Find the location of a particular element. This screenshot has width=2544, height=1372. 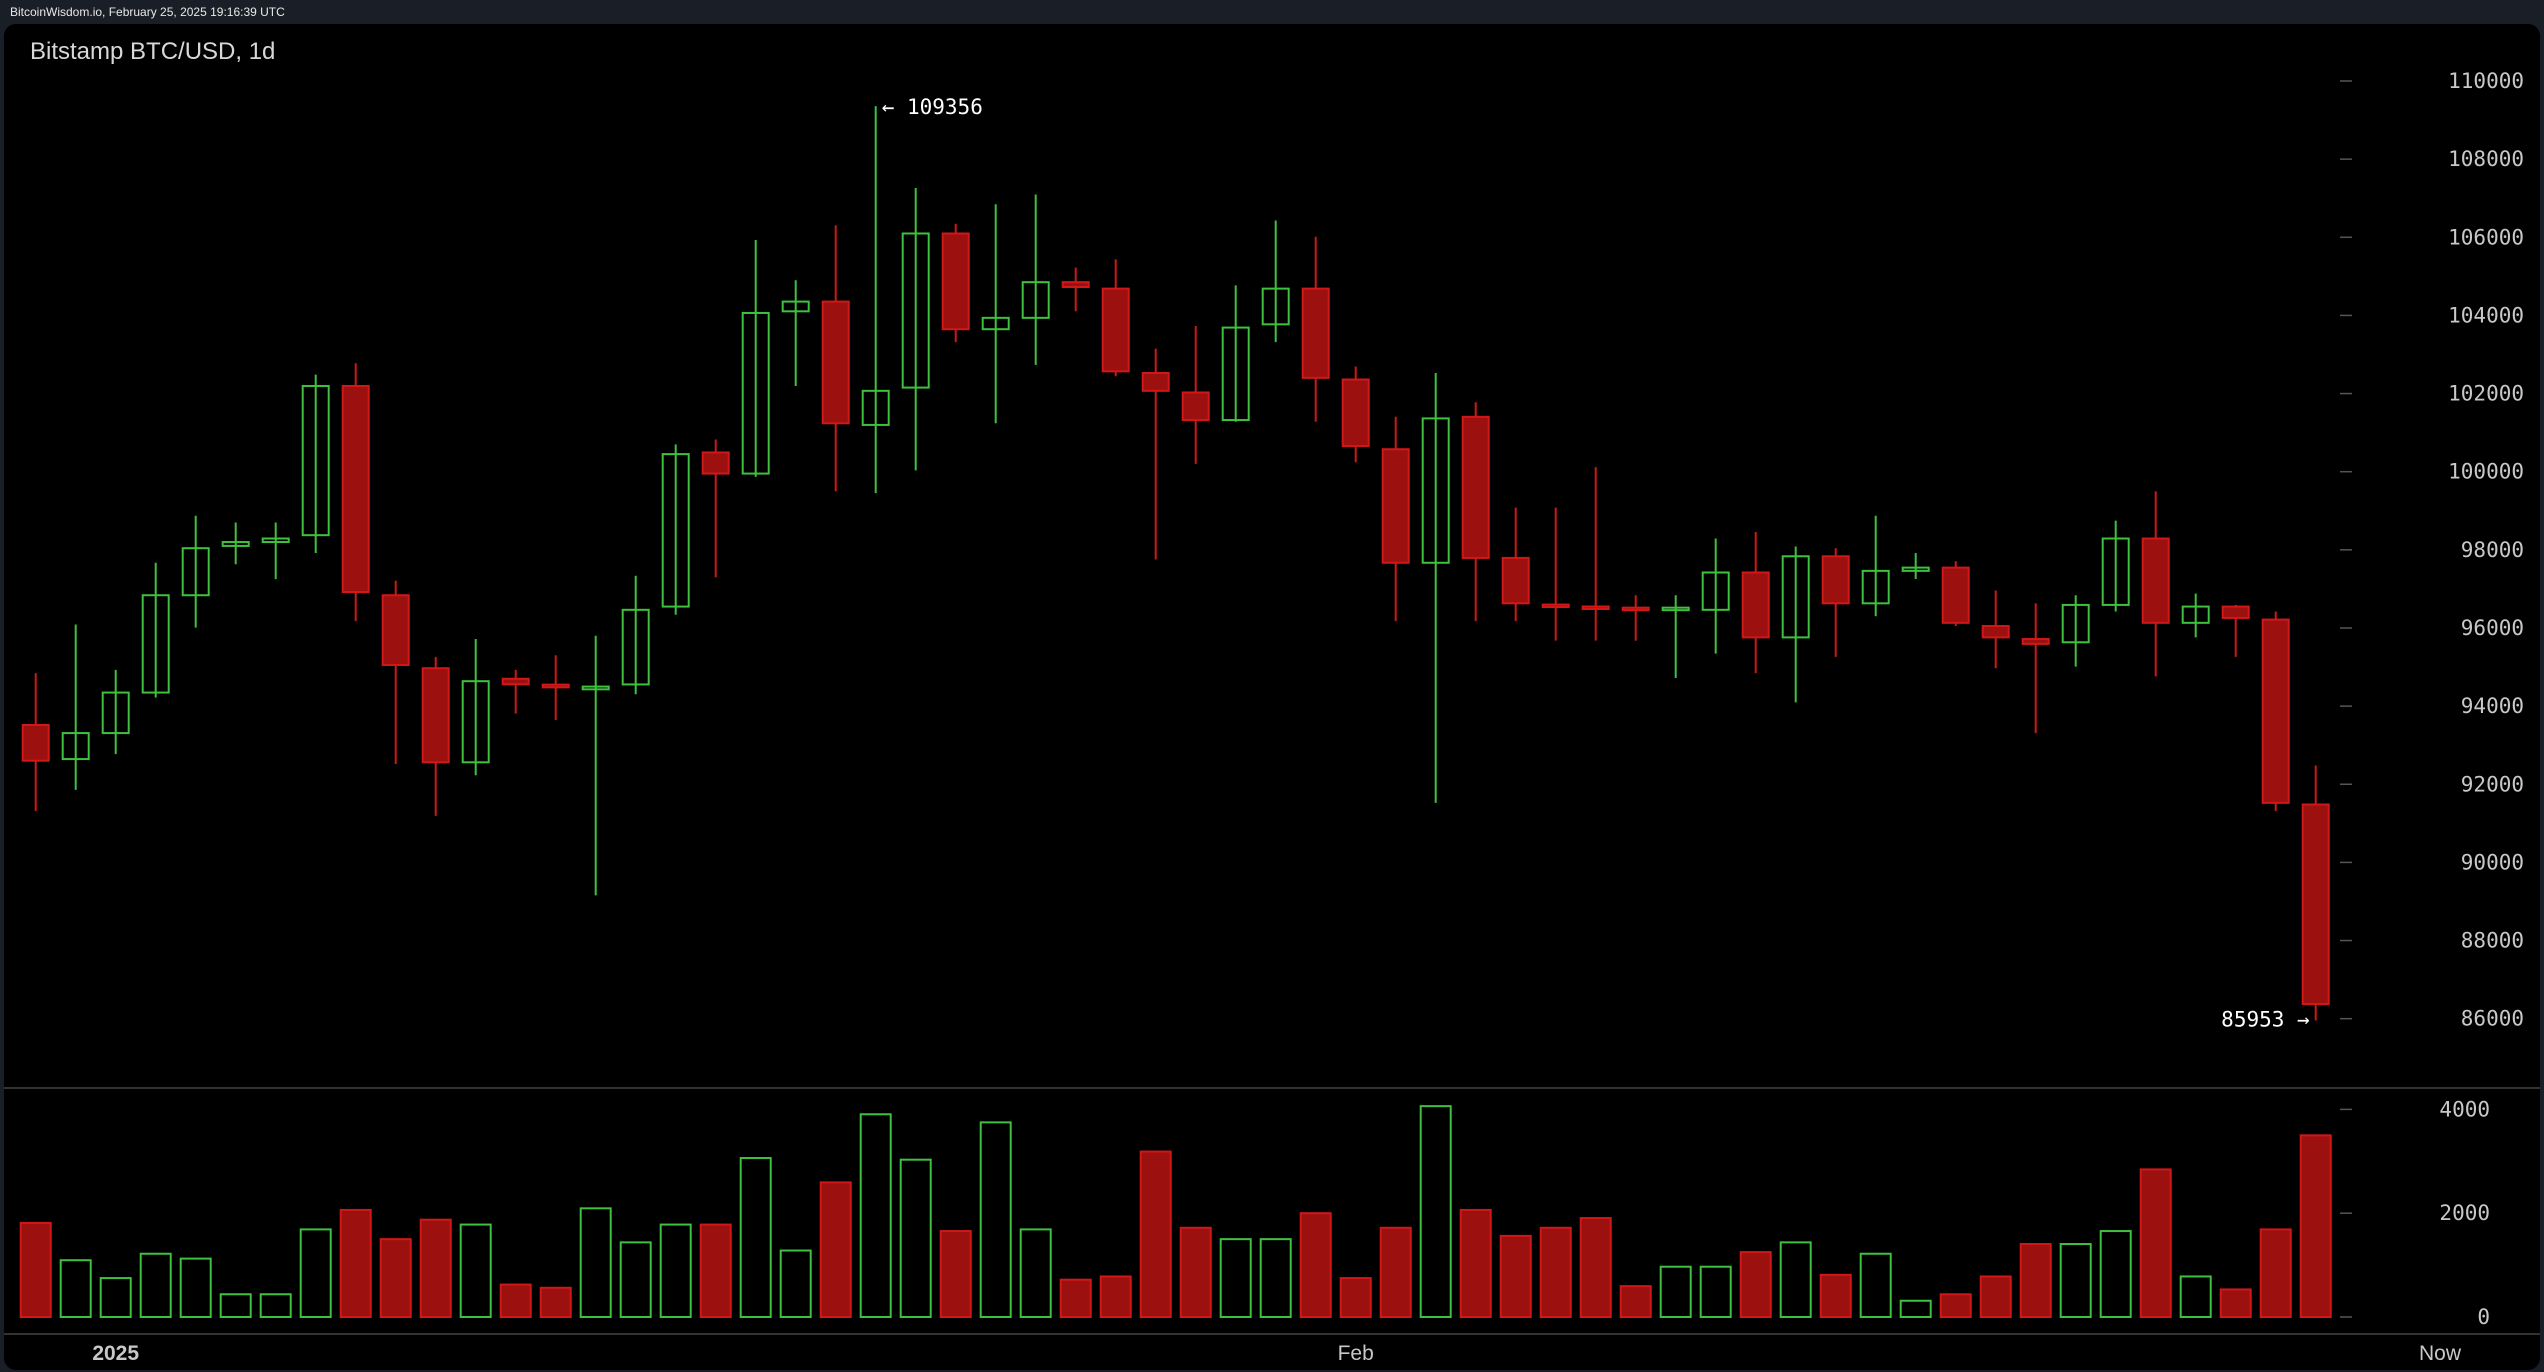

price-tick-label: 104000 is located at coordinates (2486, 315).